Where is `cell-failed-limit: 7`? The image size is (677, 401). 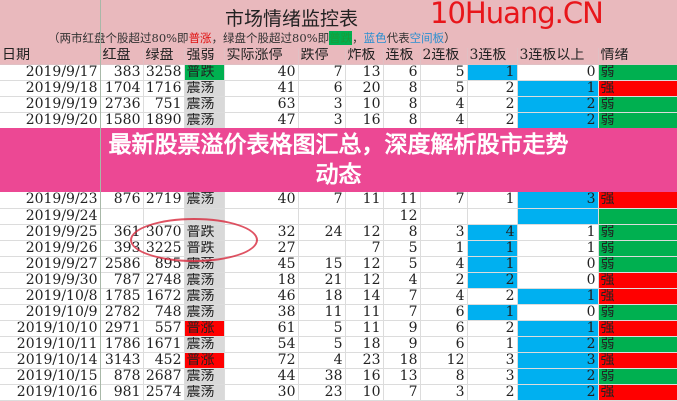 cell-failed-limit: 7 is located at coordinates (364, 248).